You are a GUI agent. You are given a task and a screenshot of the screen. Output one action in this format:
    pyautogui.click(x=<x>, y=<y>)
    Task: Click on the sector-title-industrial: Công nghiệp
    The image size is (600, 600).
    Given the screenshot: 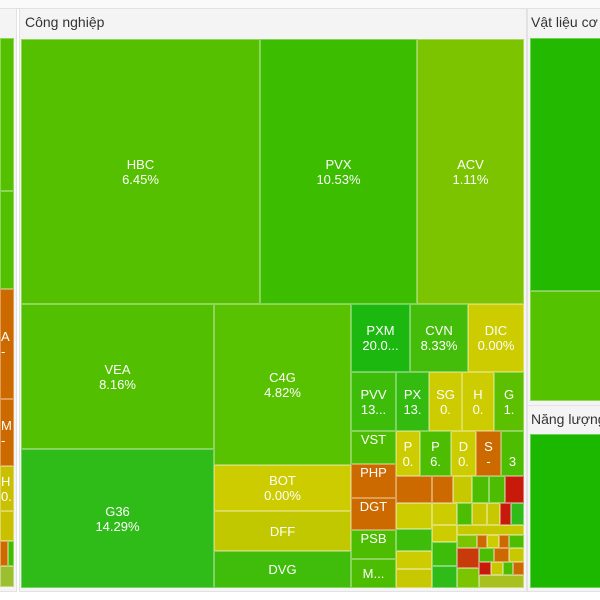 What is the action you would take?
    pyautogui.click(x=65, y=22)
    